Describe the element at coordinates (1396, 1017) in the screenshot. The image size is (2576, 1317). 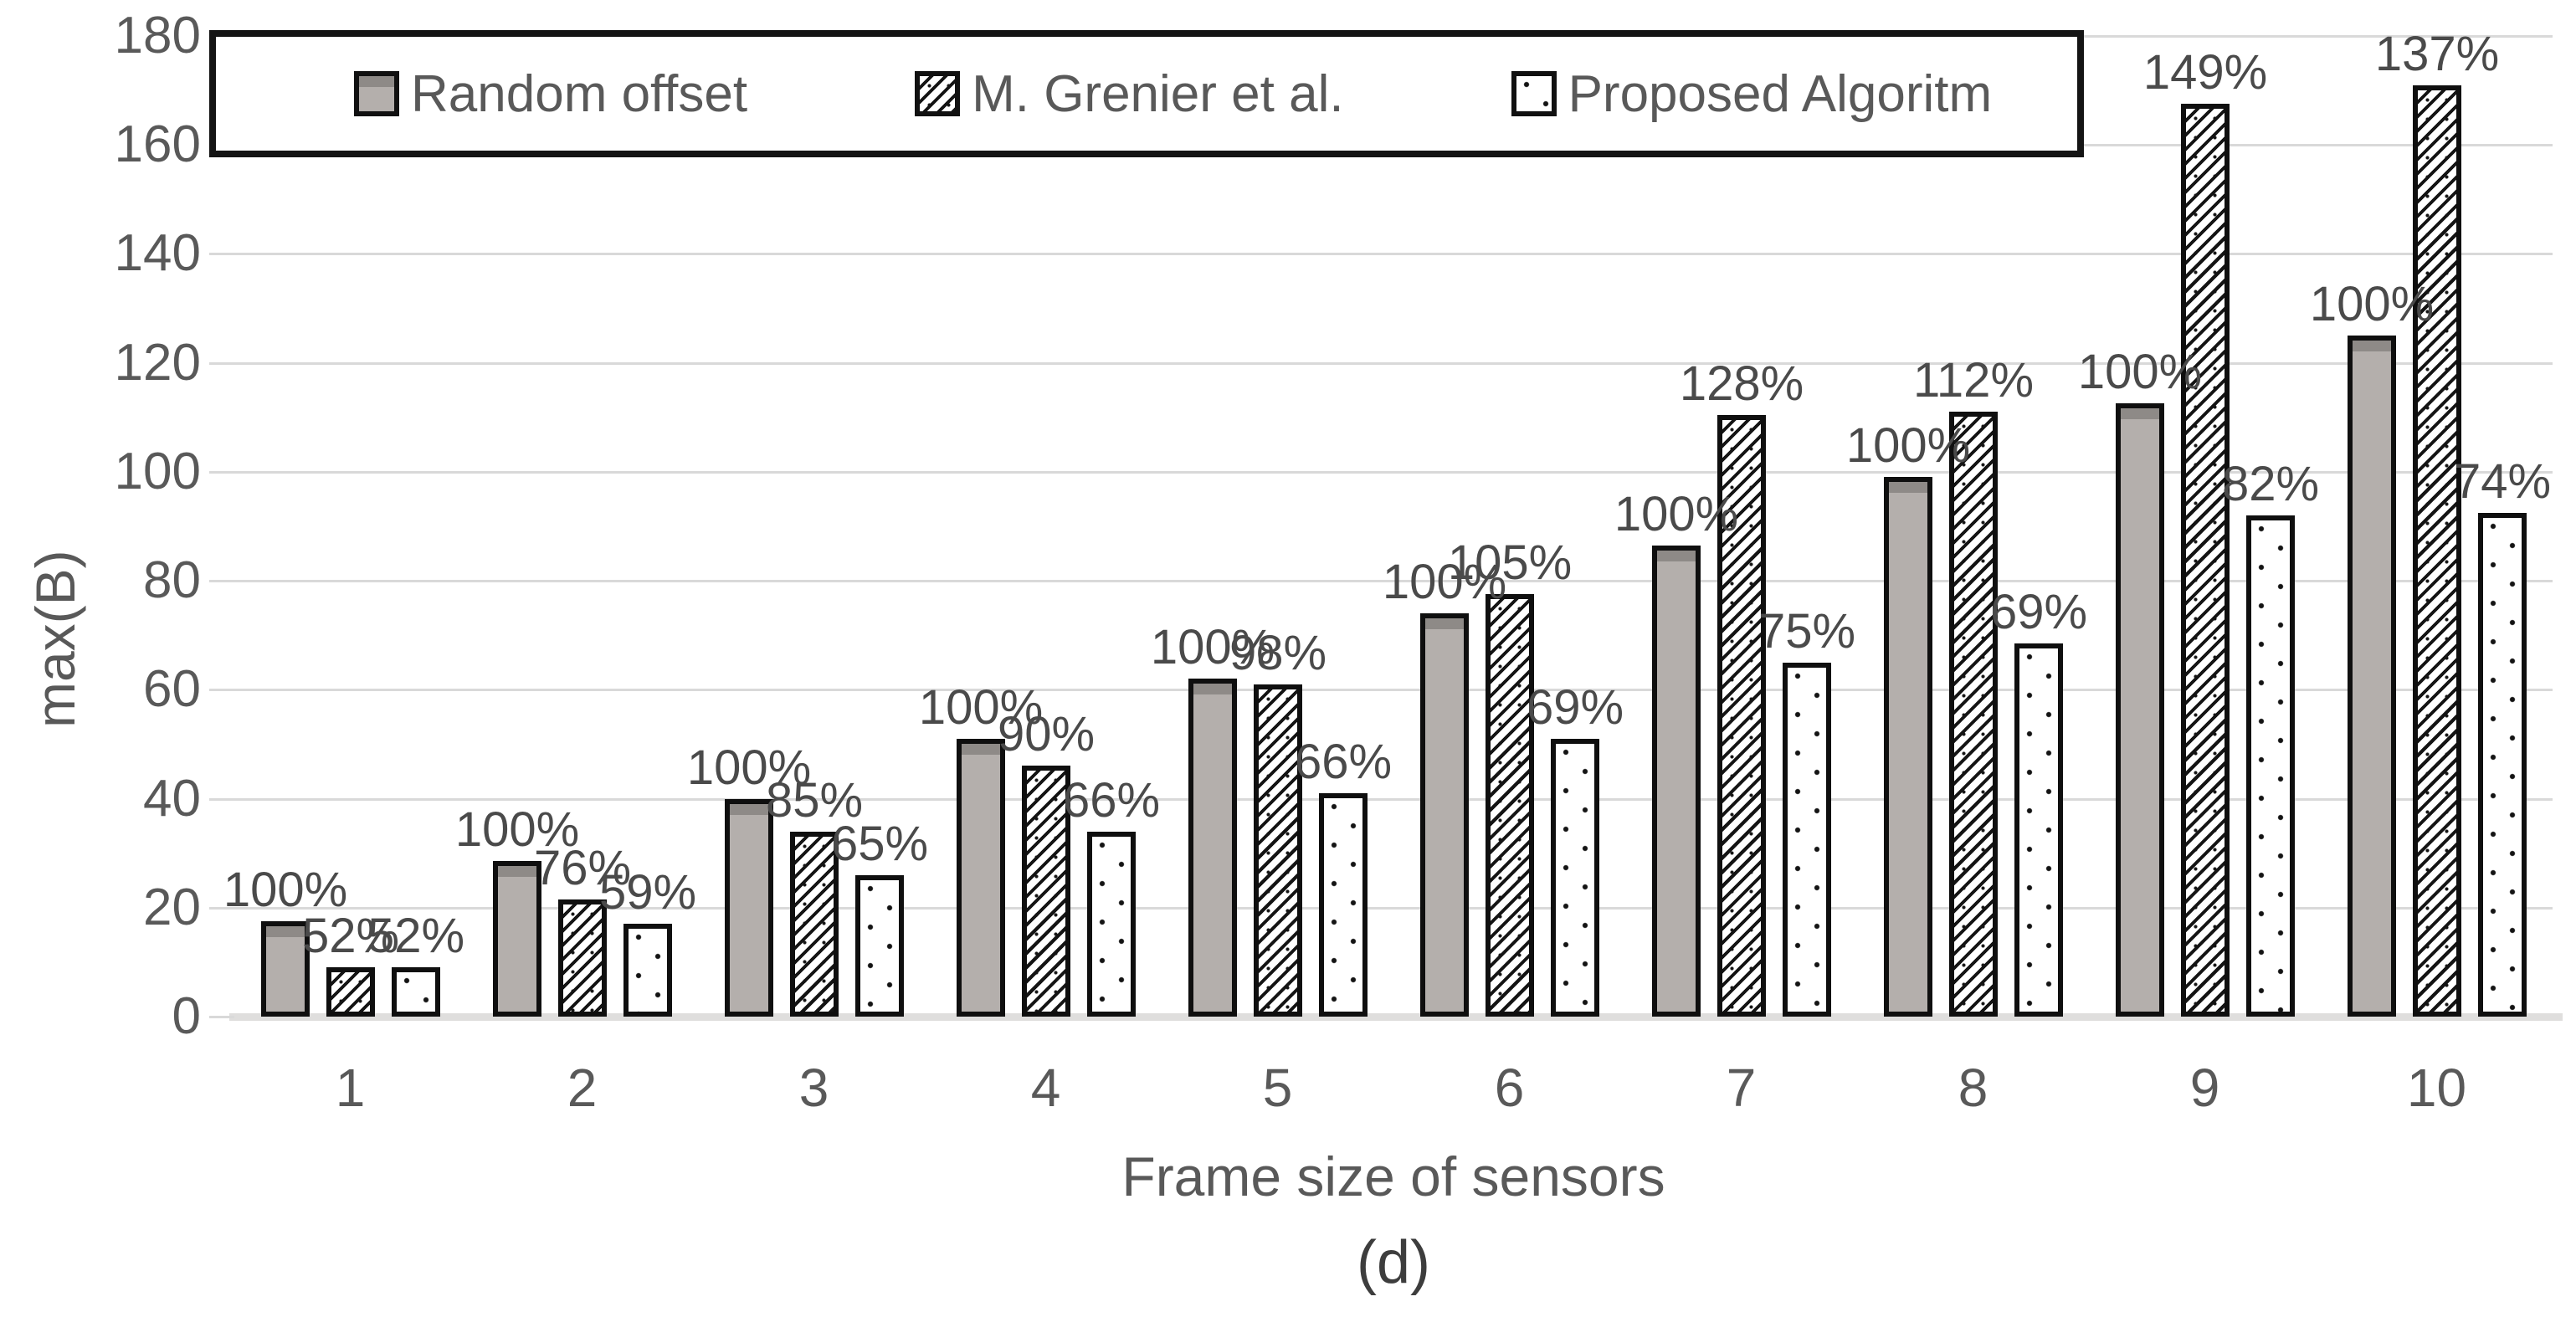
I see `x-axis-line` at that location.